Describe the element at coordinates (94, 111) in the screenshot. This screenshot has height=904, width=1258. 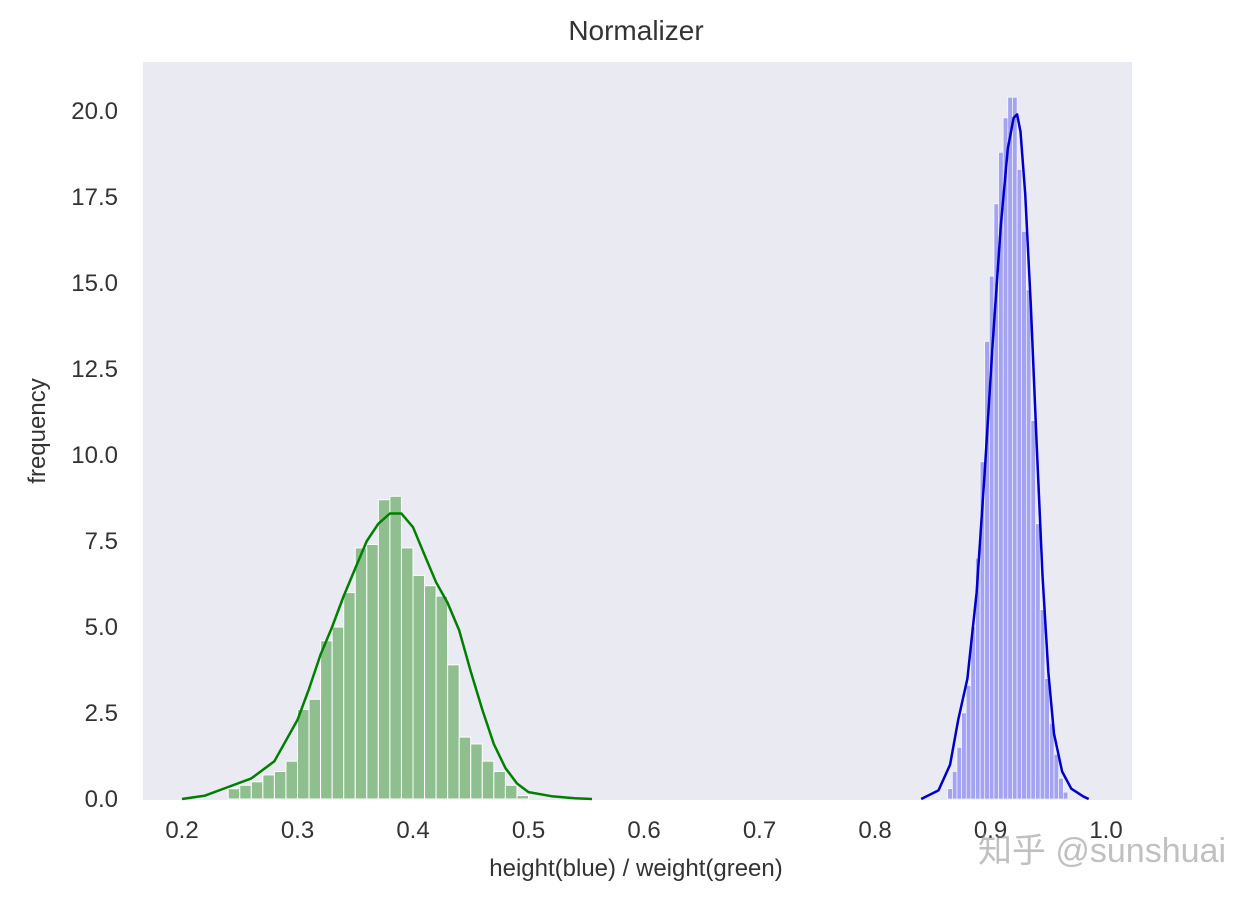
I see `y-tick-label: 20.0` at that location.